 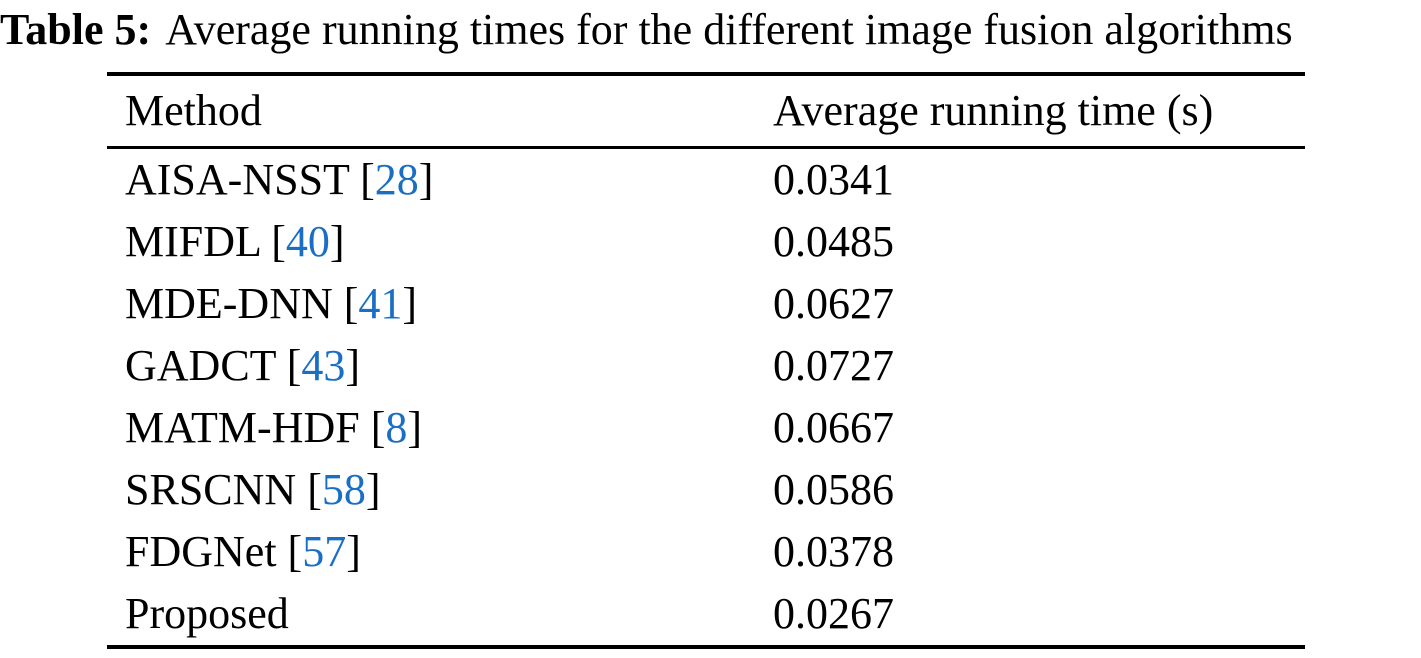 What do you see at coordinates (706, 112) in the screenshot?
I see `table-header-row: Method Average running time (s)` at bounding box center [706, 112].